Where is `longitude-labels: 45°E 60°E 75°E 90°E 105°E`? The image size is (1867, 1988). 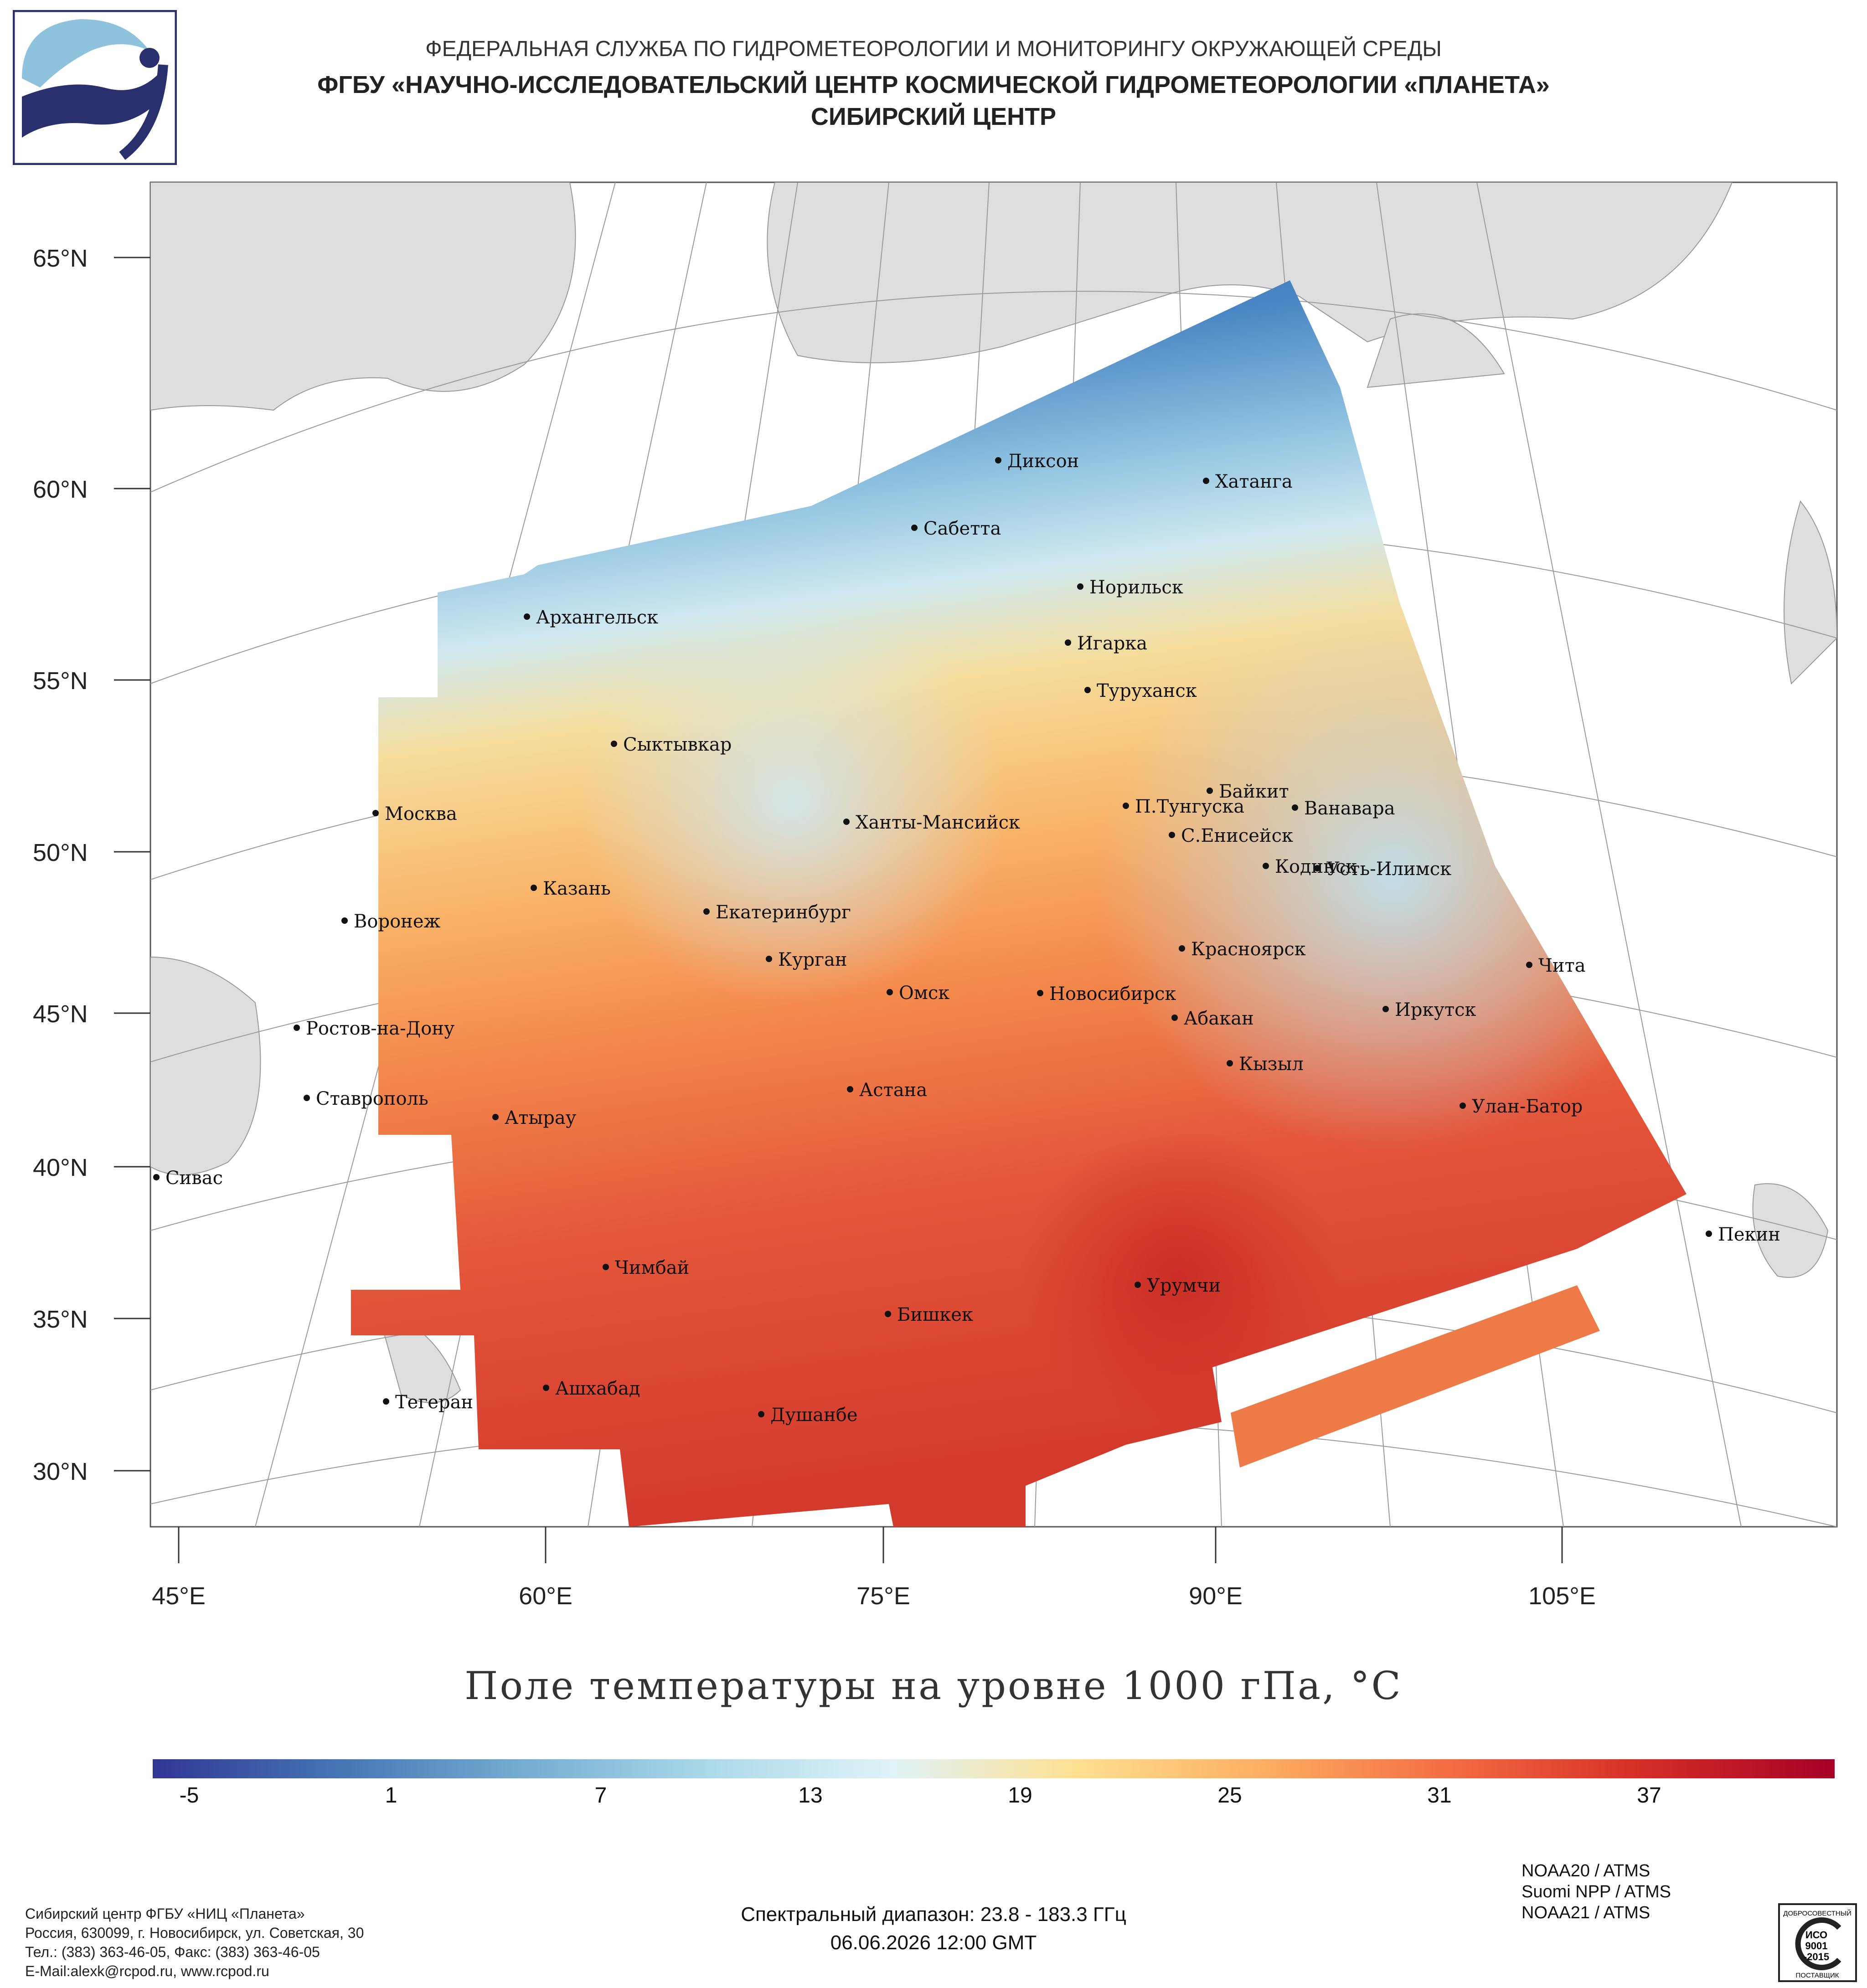 longitude-labels: 45°E 60°E 75°E 90°E 105°E is located at coordinates (874, 1568).